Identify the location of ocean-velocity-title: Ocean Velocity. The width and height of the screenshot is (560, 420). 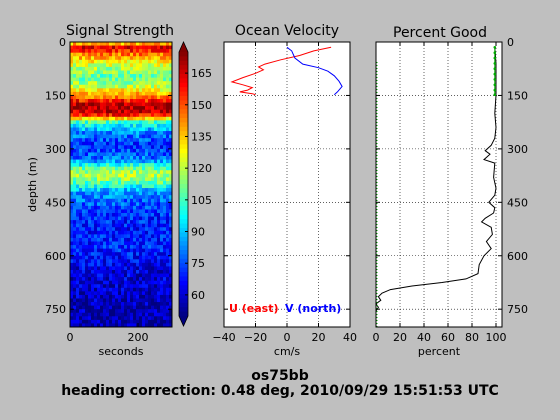
(287, 31).